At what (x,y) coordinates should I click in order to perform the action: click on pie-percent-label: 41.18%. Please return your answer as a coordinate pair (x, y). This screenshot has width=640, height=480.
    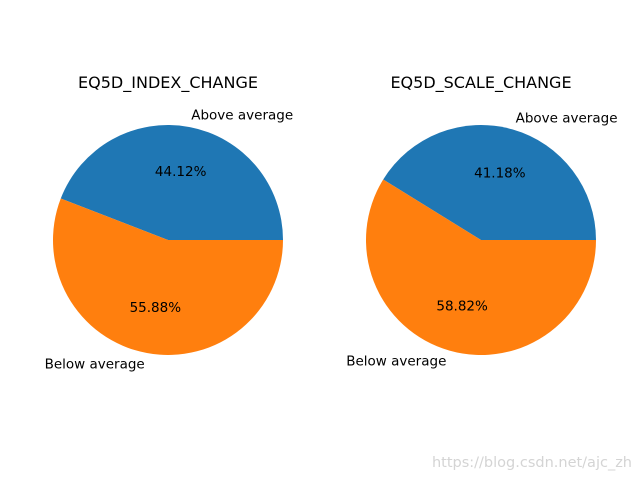
    Looking at the image, I should click on (500, 174).